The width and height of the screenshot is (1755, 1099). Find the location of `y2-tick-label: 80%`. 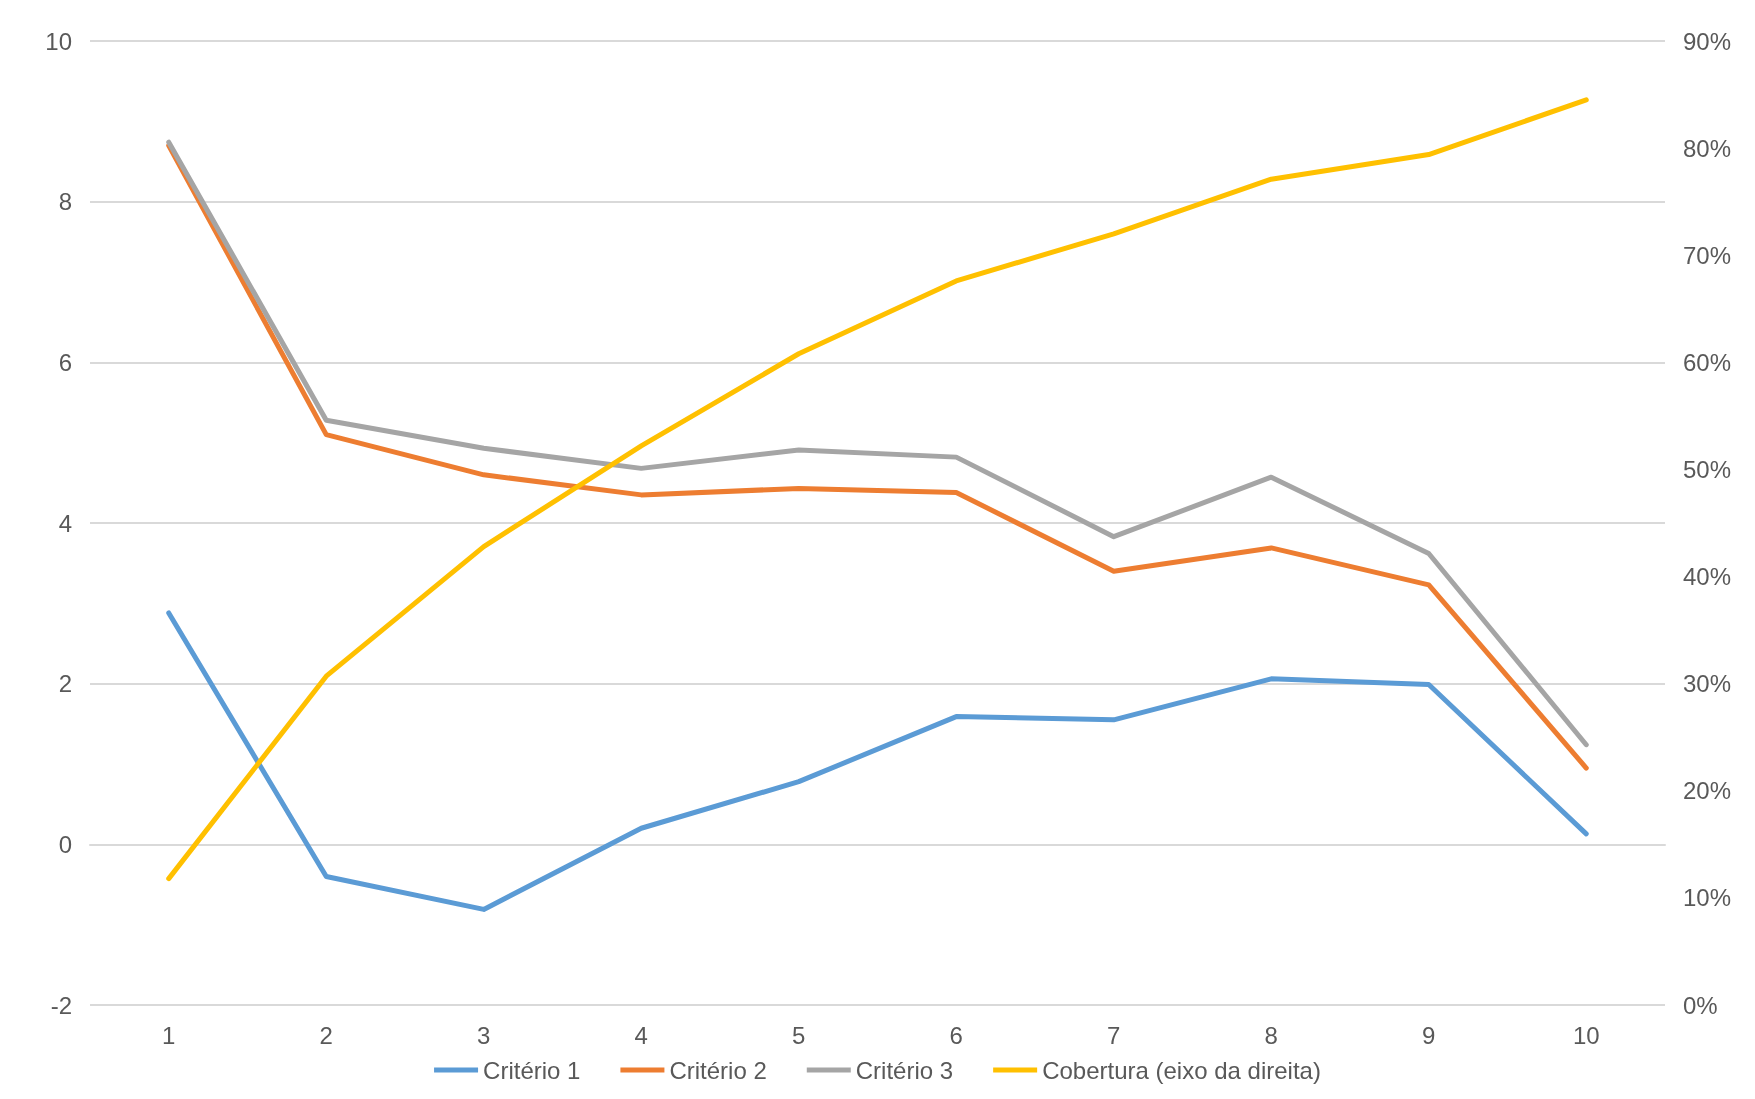

y2-tick-label: 80% is located at coordinates (1707, 148).